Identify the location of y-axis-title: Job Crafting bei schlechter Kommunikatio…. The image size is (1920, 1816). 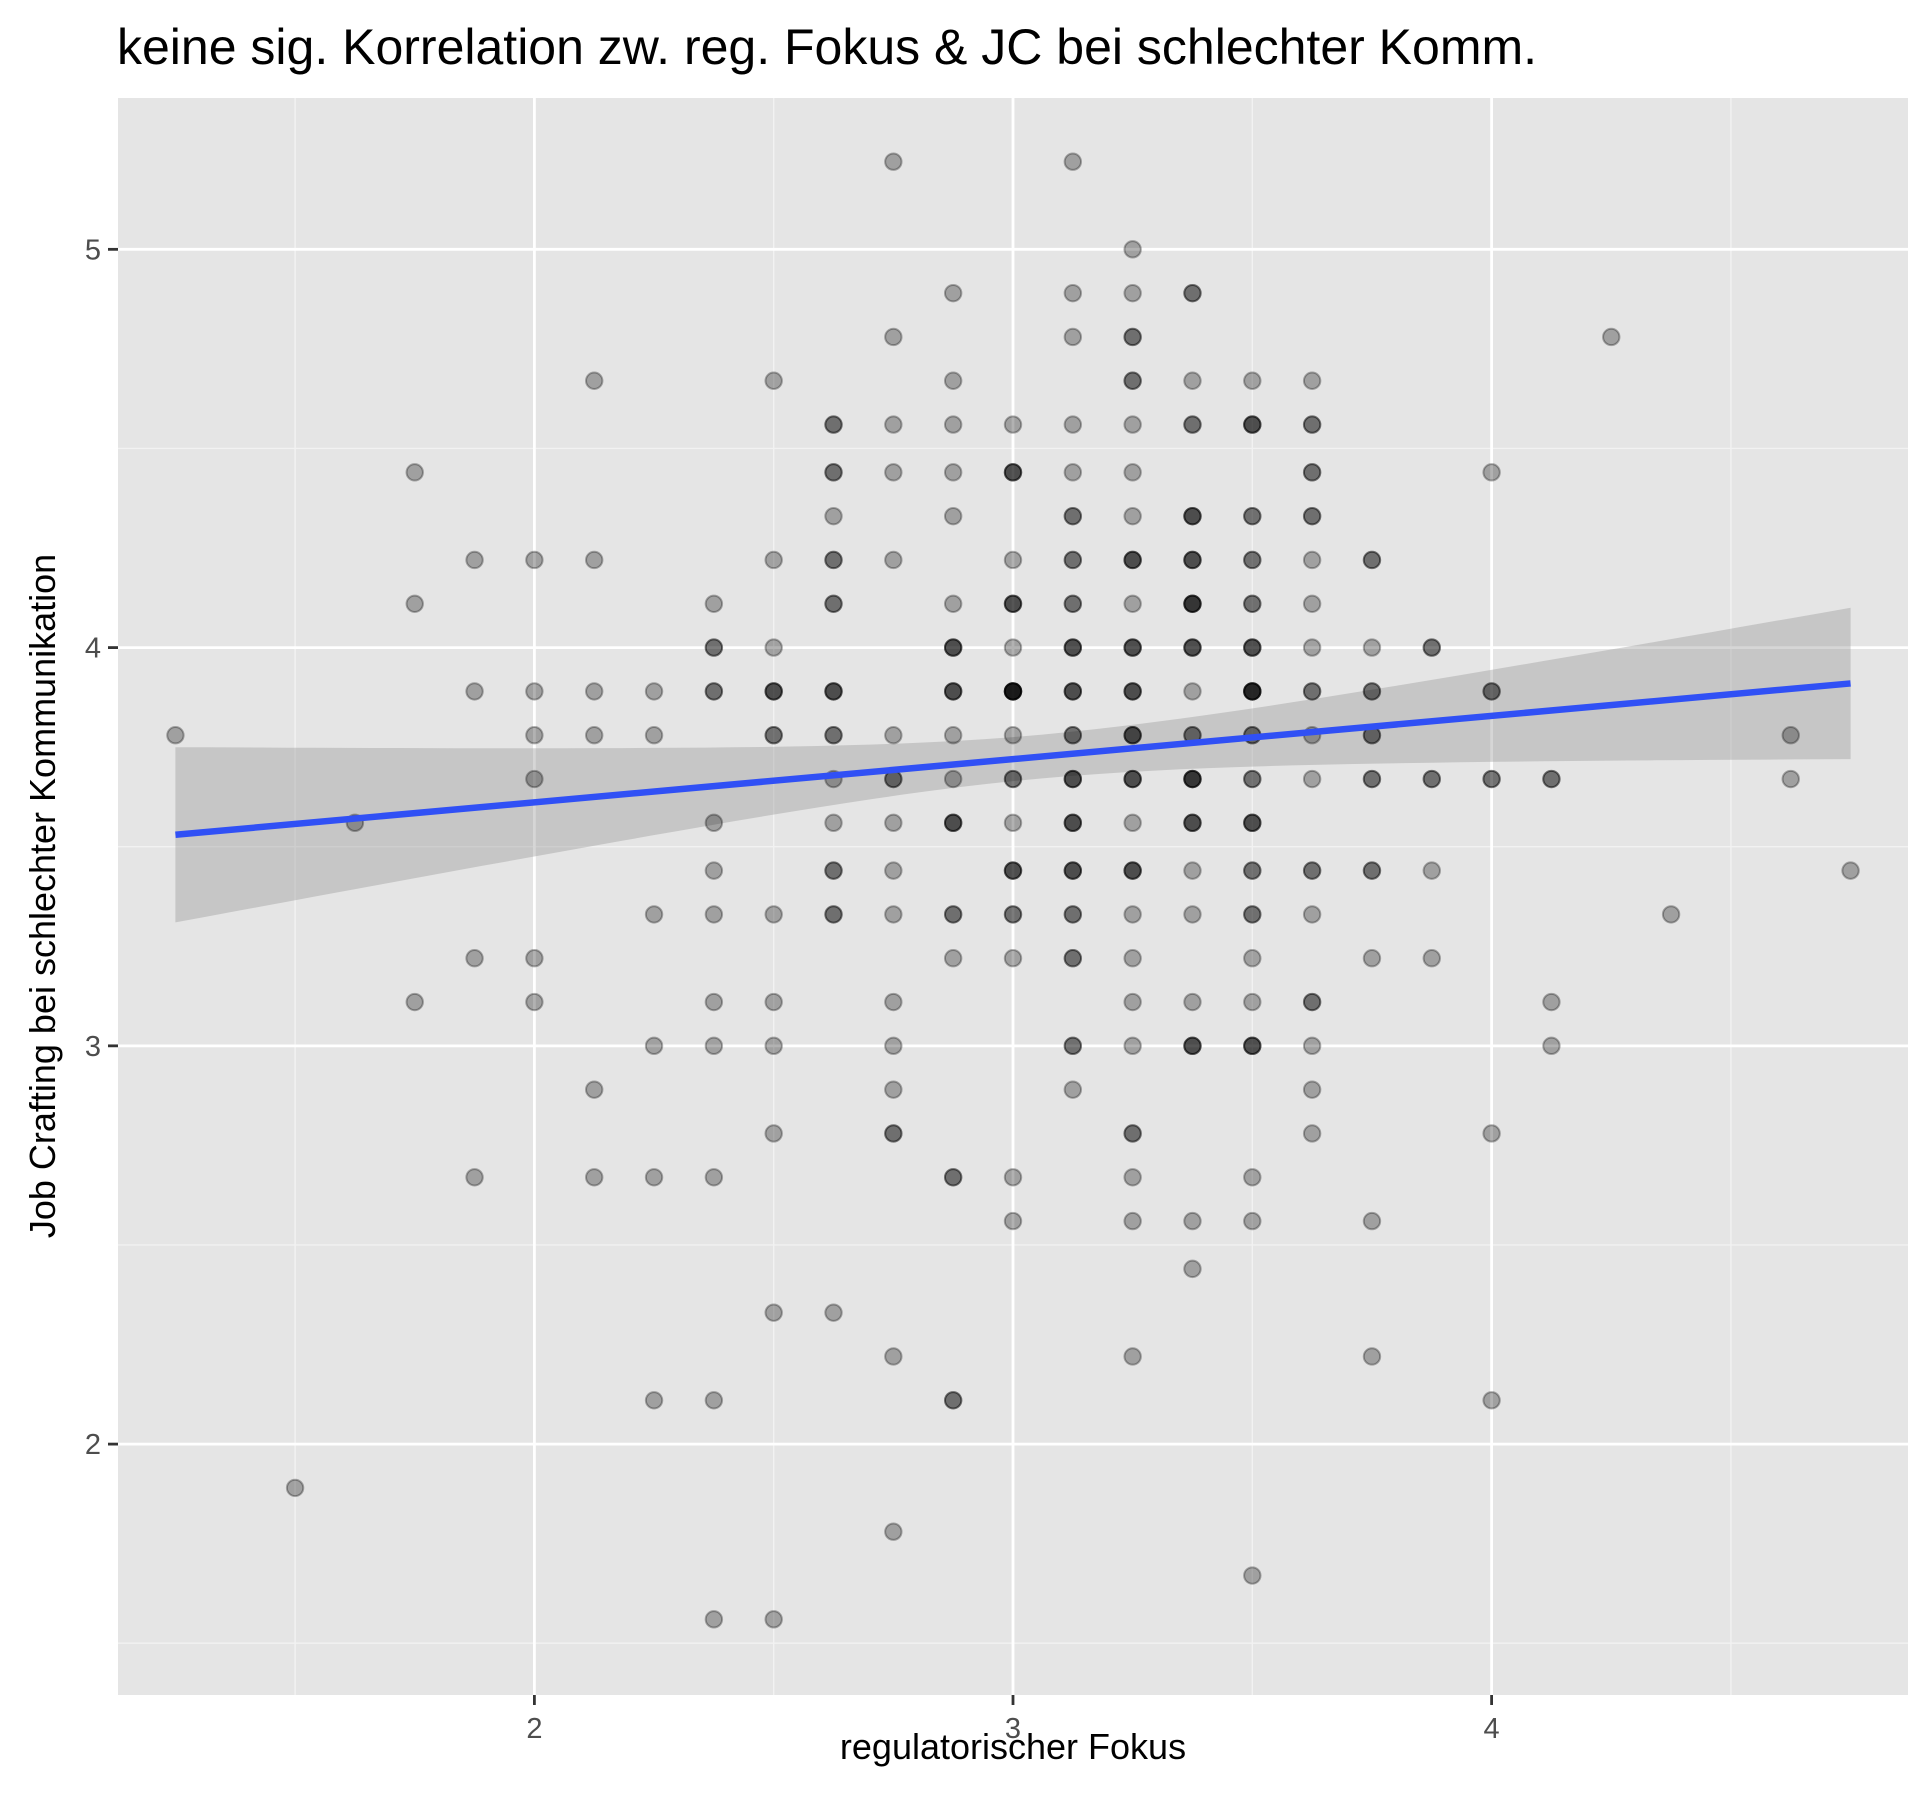
(42, 896).